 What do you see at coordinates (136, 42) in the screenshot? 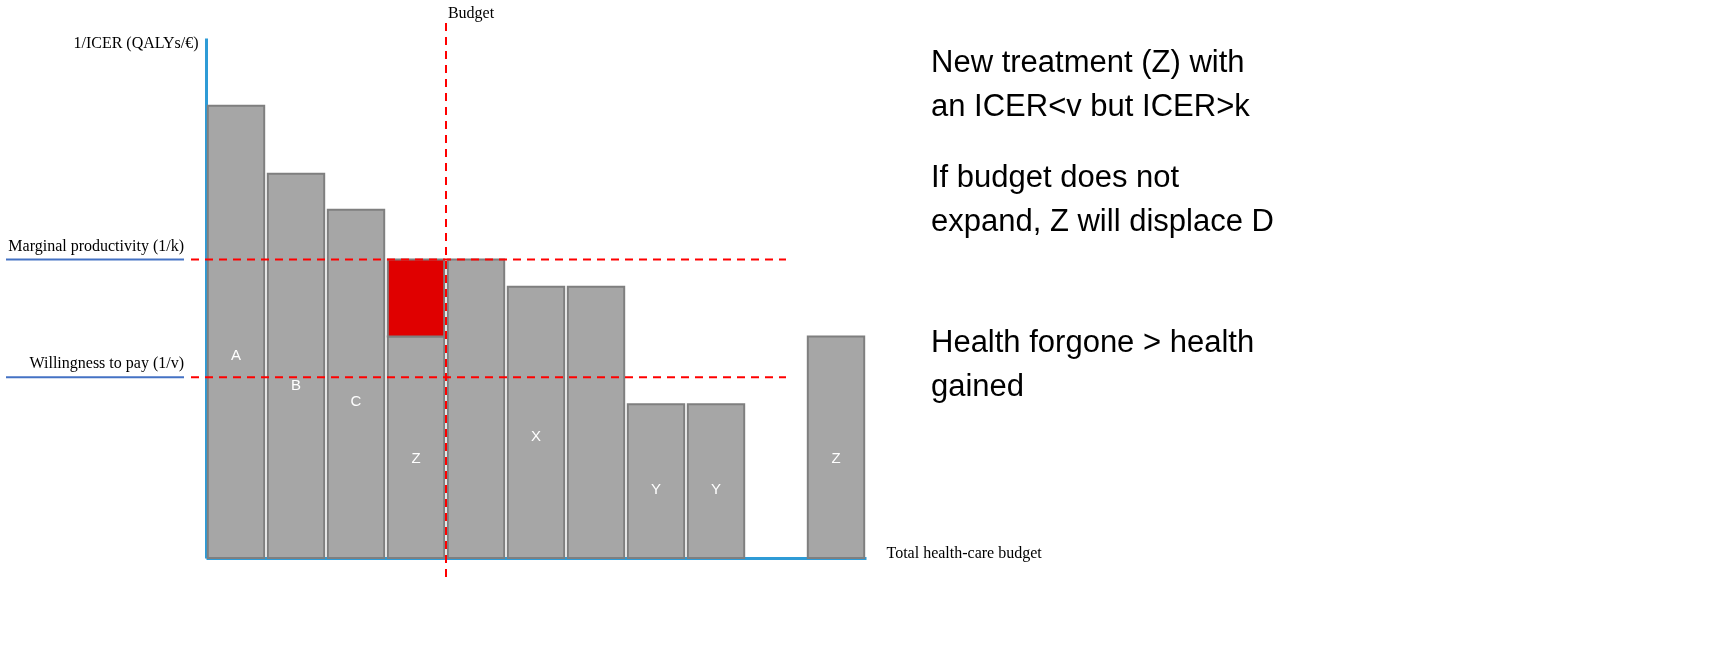
I see `y-axis-title: 1/ICER (QALYs/€)` at bounding box center [136, 42].